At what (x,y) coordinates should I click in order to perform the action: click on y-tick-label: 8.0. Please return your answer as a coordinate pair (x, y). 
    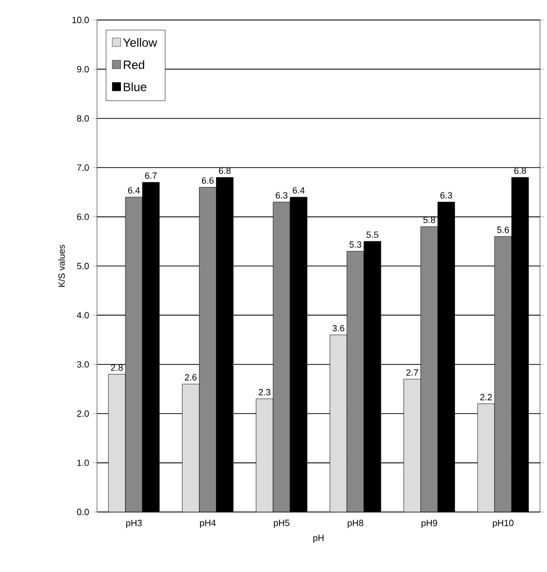
    Looking at the image, I should click on (83, 118).